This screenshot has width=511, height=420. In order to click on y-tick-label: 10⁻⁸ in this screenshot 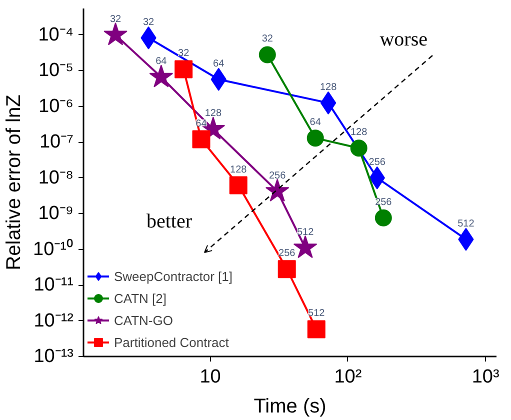, I will do `click(56, 177)`.